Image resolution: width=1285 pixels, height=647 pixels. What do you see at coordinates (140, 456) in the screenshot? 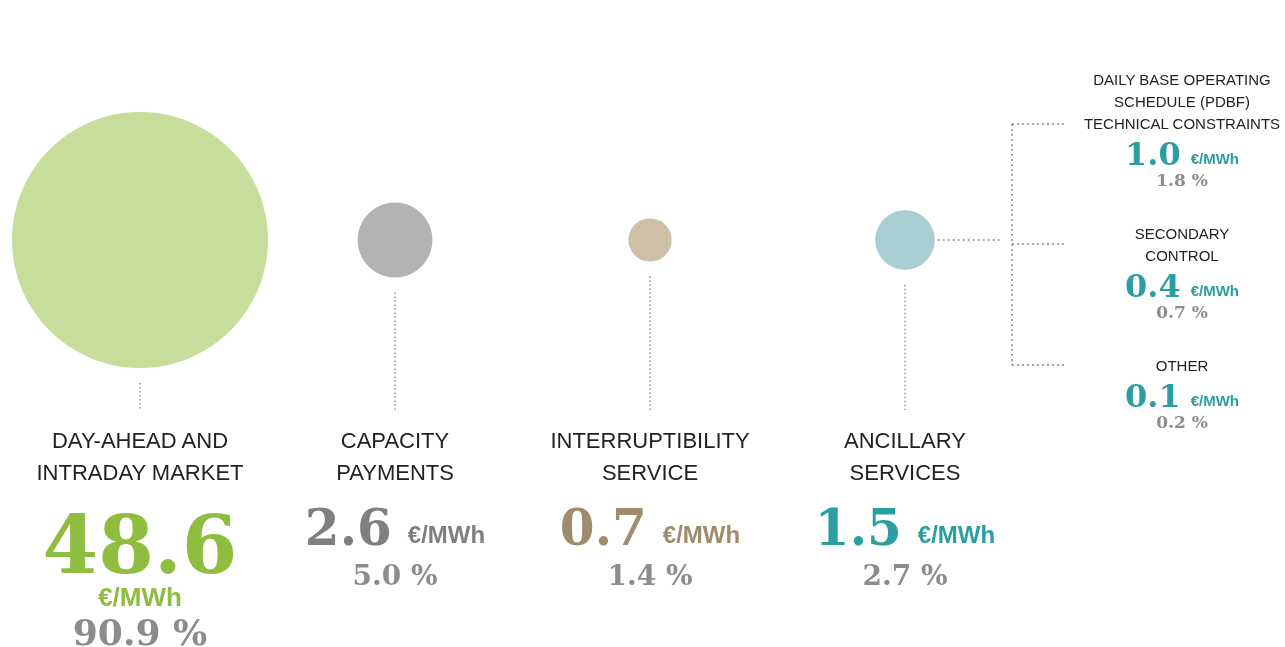
I see `category-label: DAY-AHEAD AND INTRADAY MARKET` at bounding box center [140, 456].